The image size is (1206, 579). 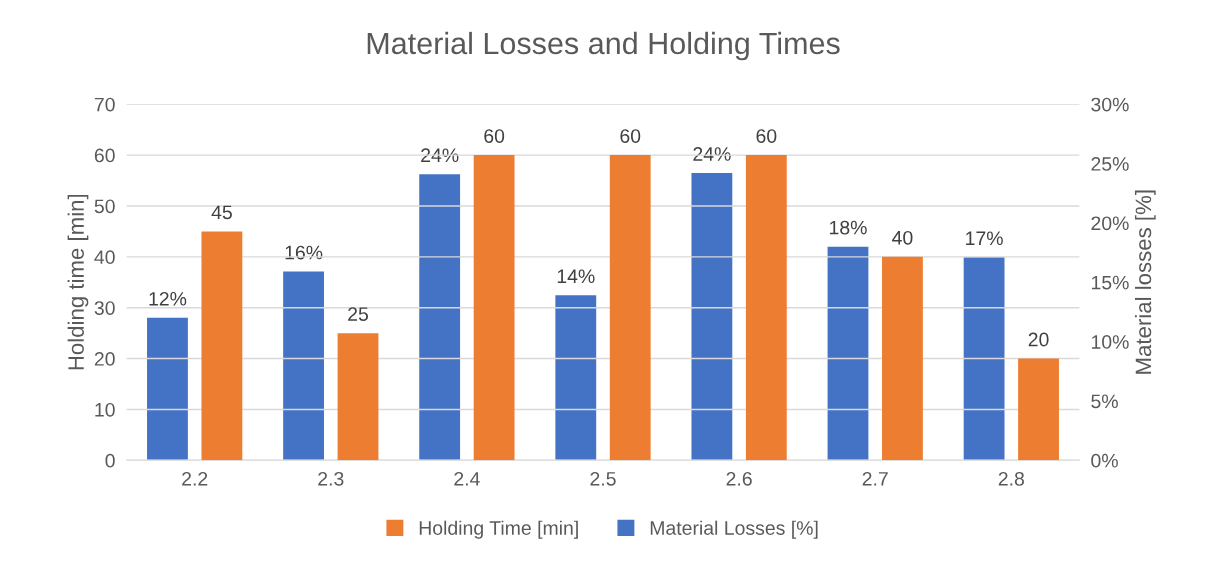 I want to click on y-tick-label: 50, so click(x=104, y=206).